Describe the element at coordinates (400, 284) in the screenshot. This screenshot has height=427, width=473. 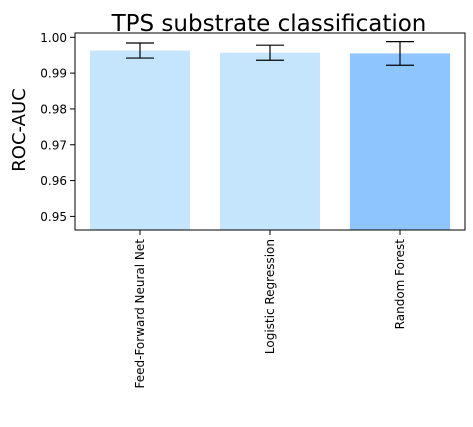
I see `x-tick-label: Random Forest` at that location.